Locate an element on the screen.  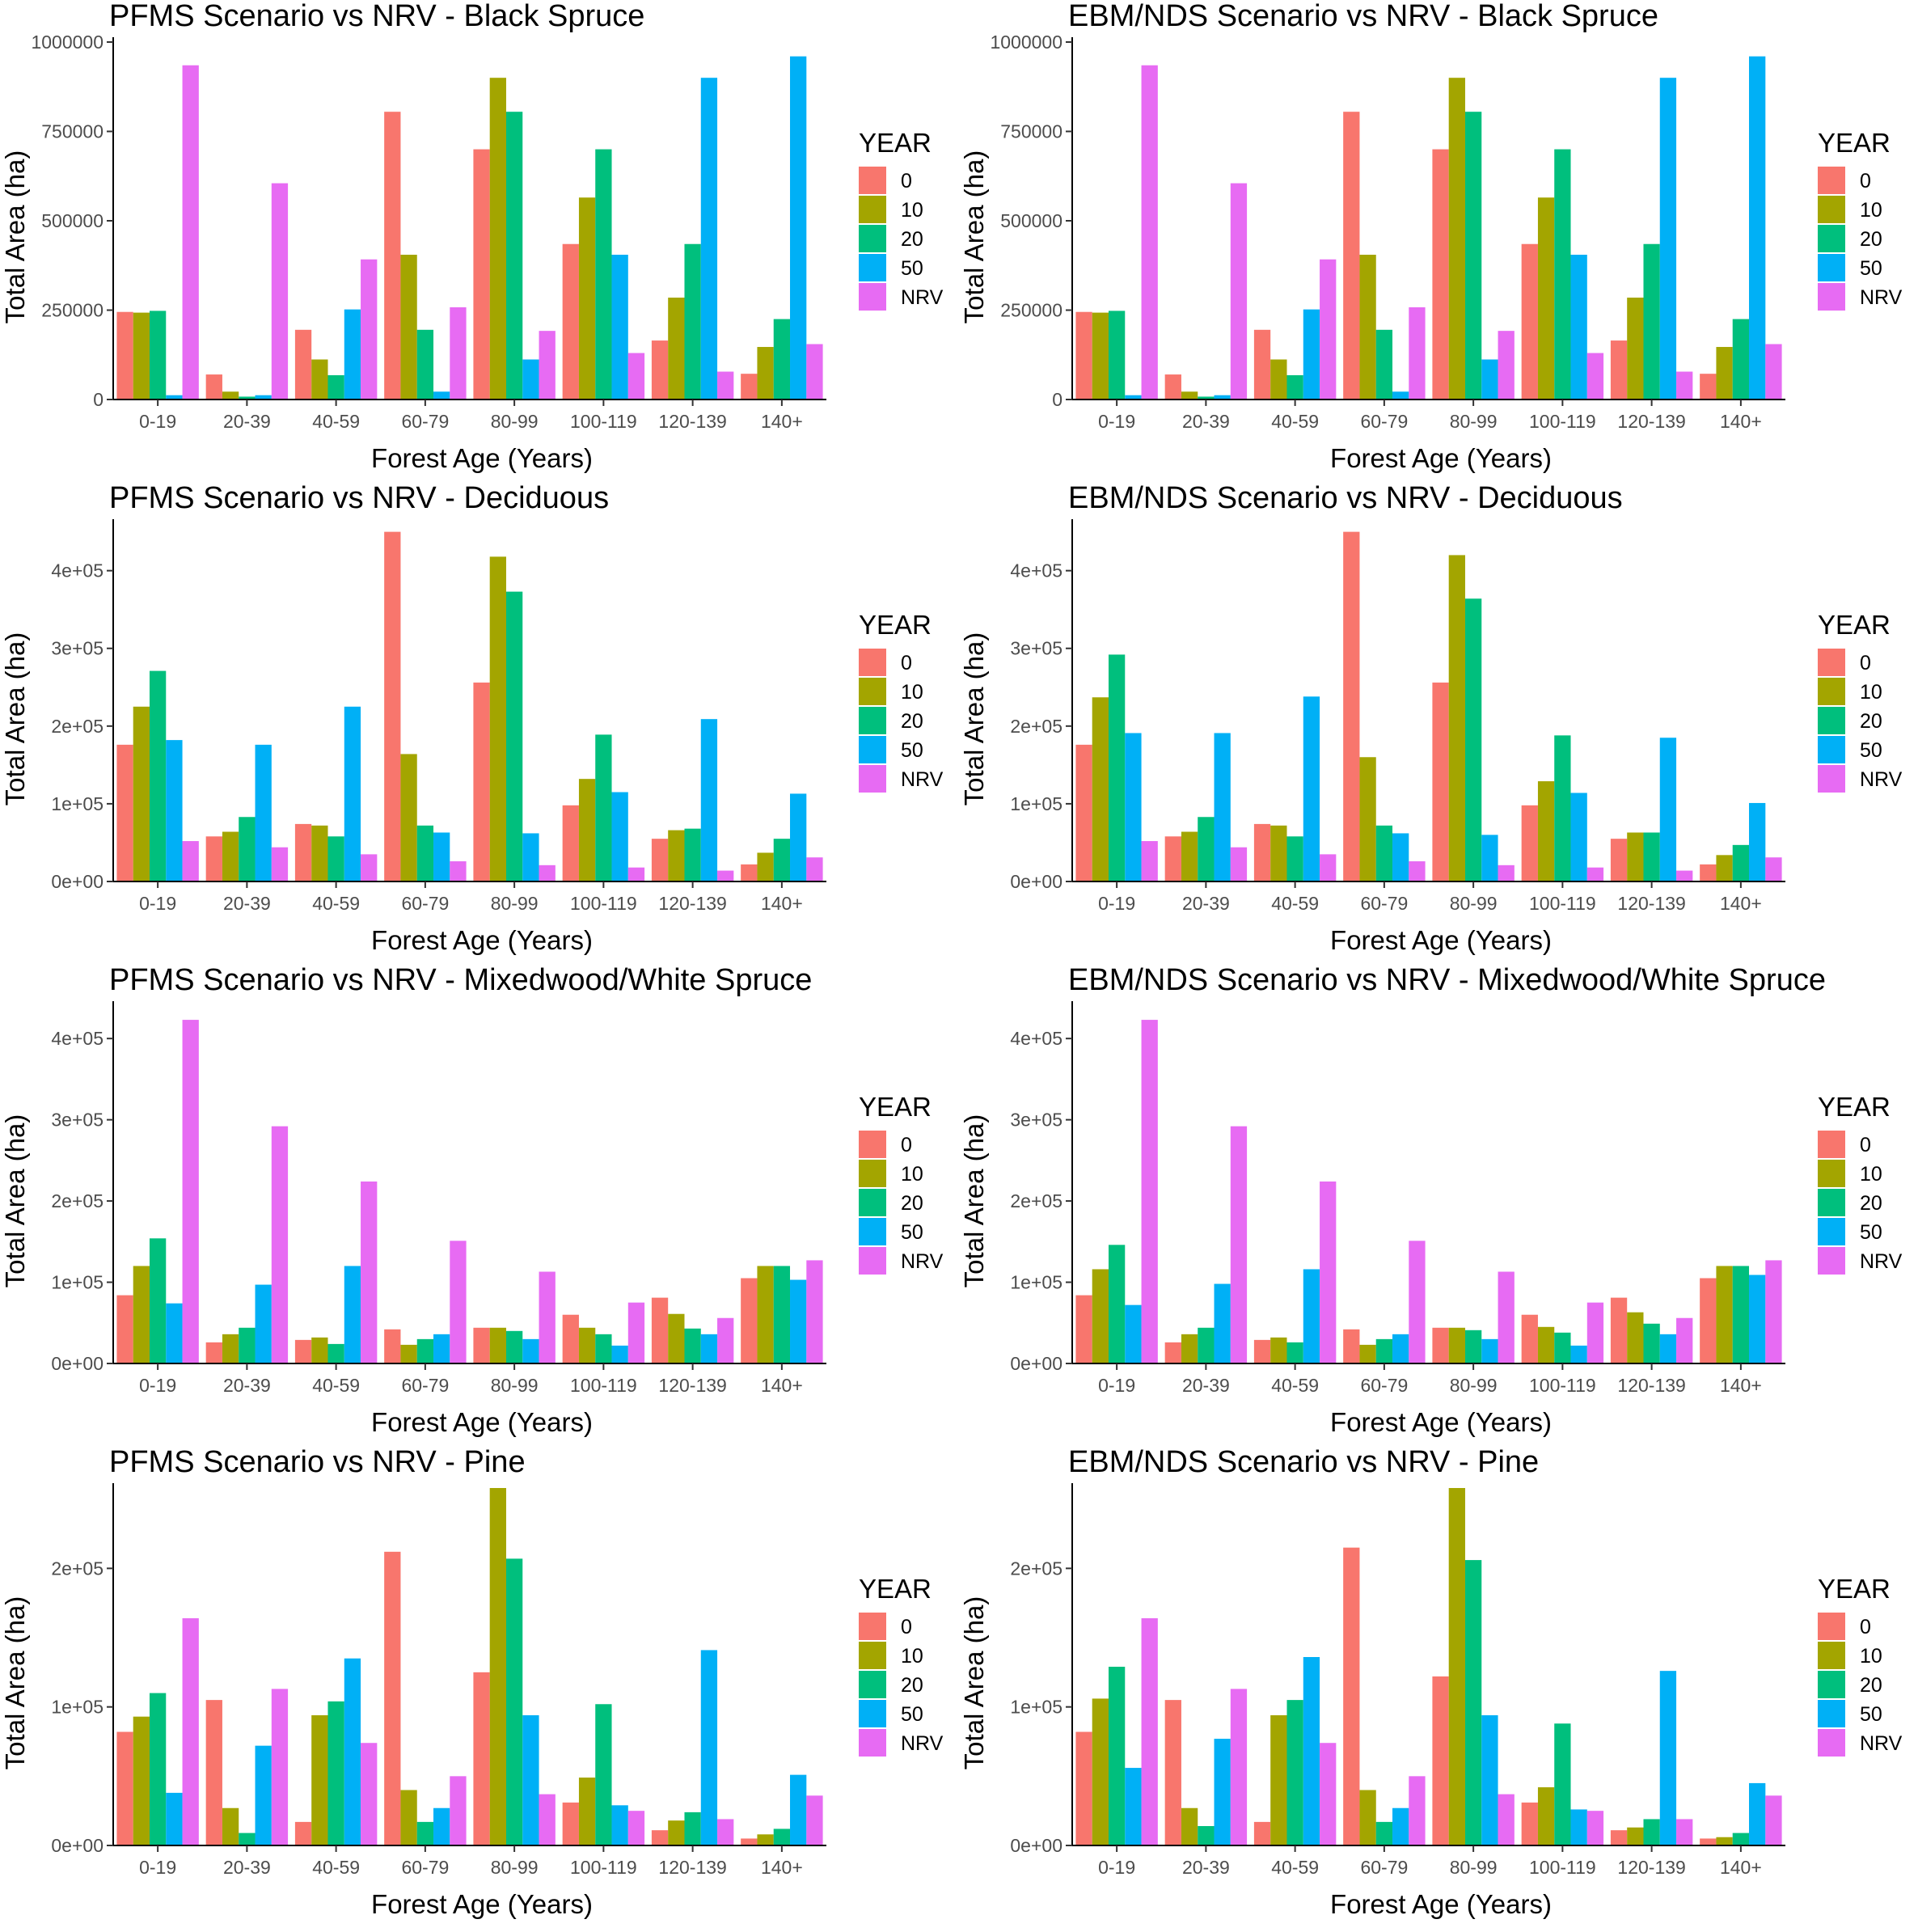
y-tick-label: 0e+00 is located at coordinates (1036, 1846).